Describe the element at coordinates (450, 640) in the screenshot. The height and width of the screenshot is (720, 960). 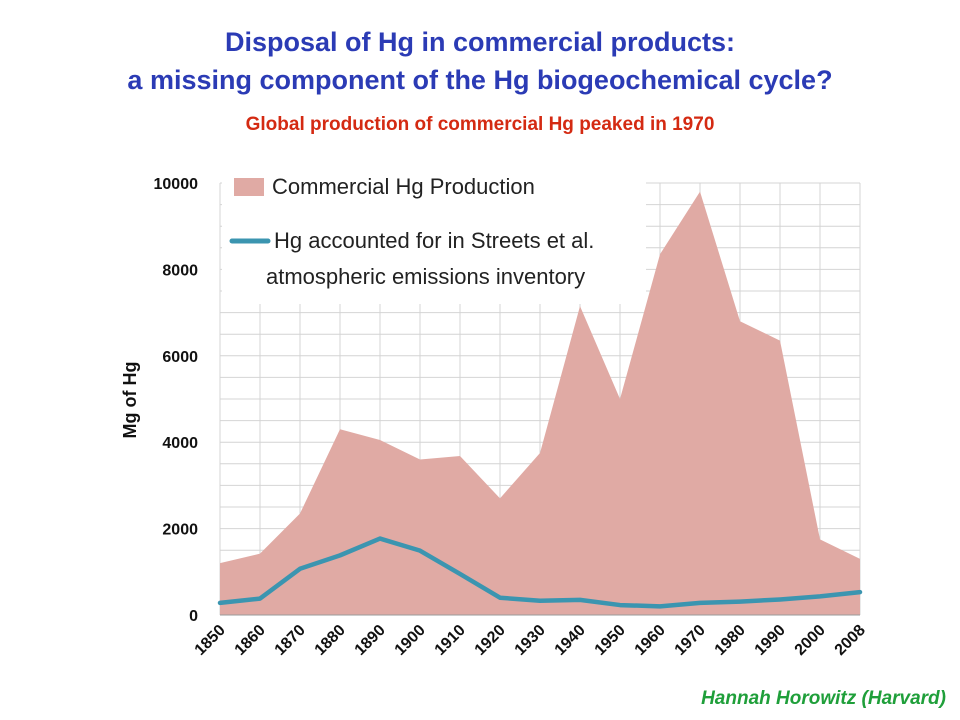
I see `x-tick-label: 1910` at that location.